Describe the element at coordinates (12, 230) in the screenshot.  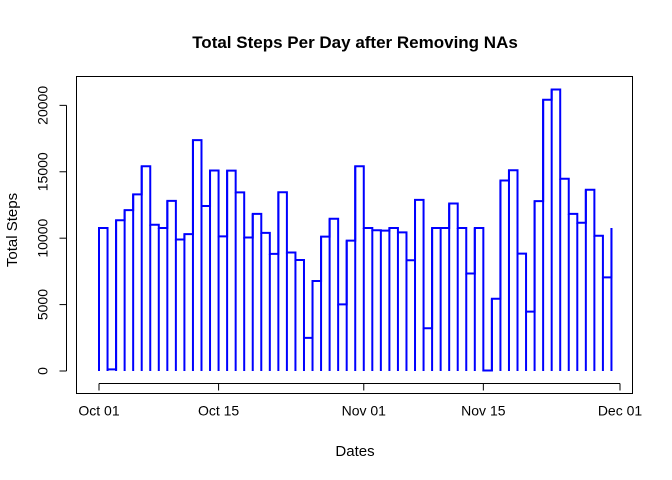
I see `y-axis-label: Total Steps` at that location.